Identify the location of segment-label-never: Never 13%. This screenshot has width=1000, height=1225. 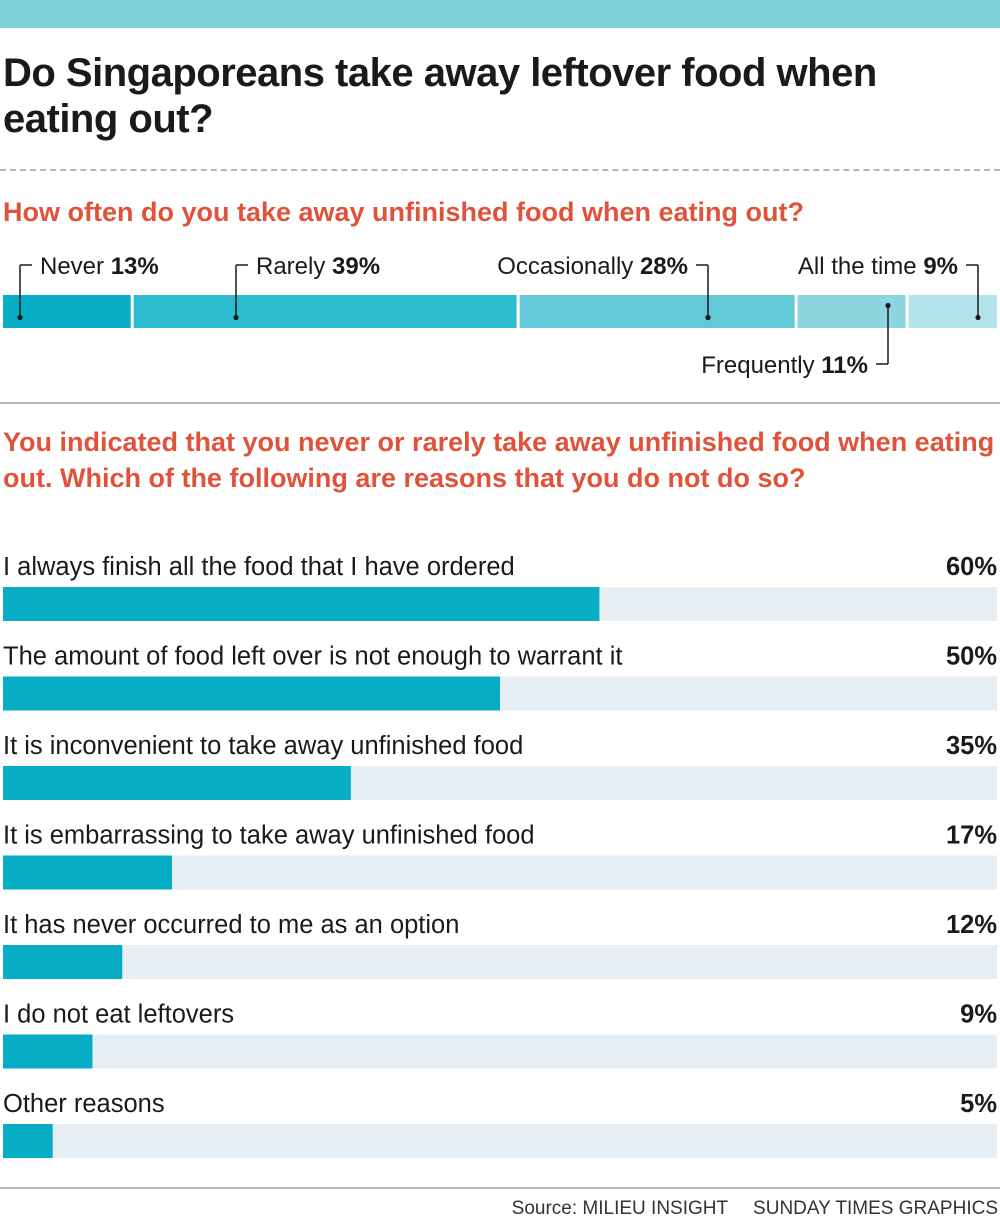
(99, 266).